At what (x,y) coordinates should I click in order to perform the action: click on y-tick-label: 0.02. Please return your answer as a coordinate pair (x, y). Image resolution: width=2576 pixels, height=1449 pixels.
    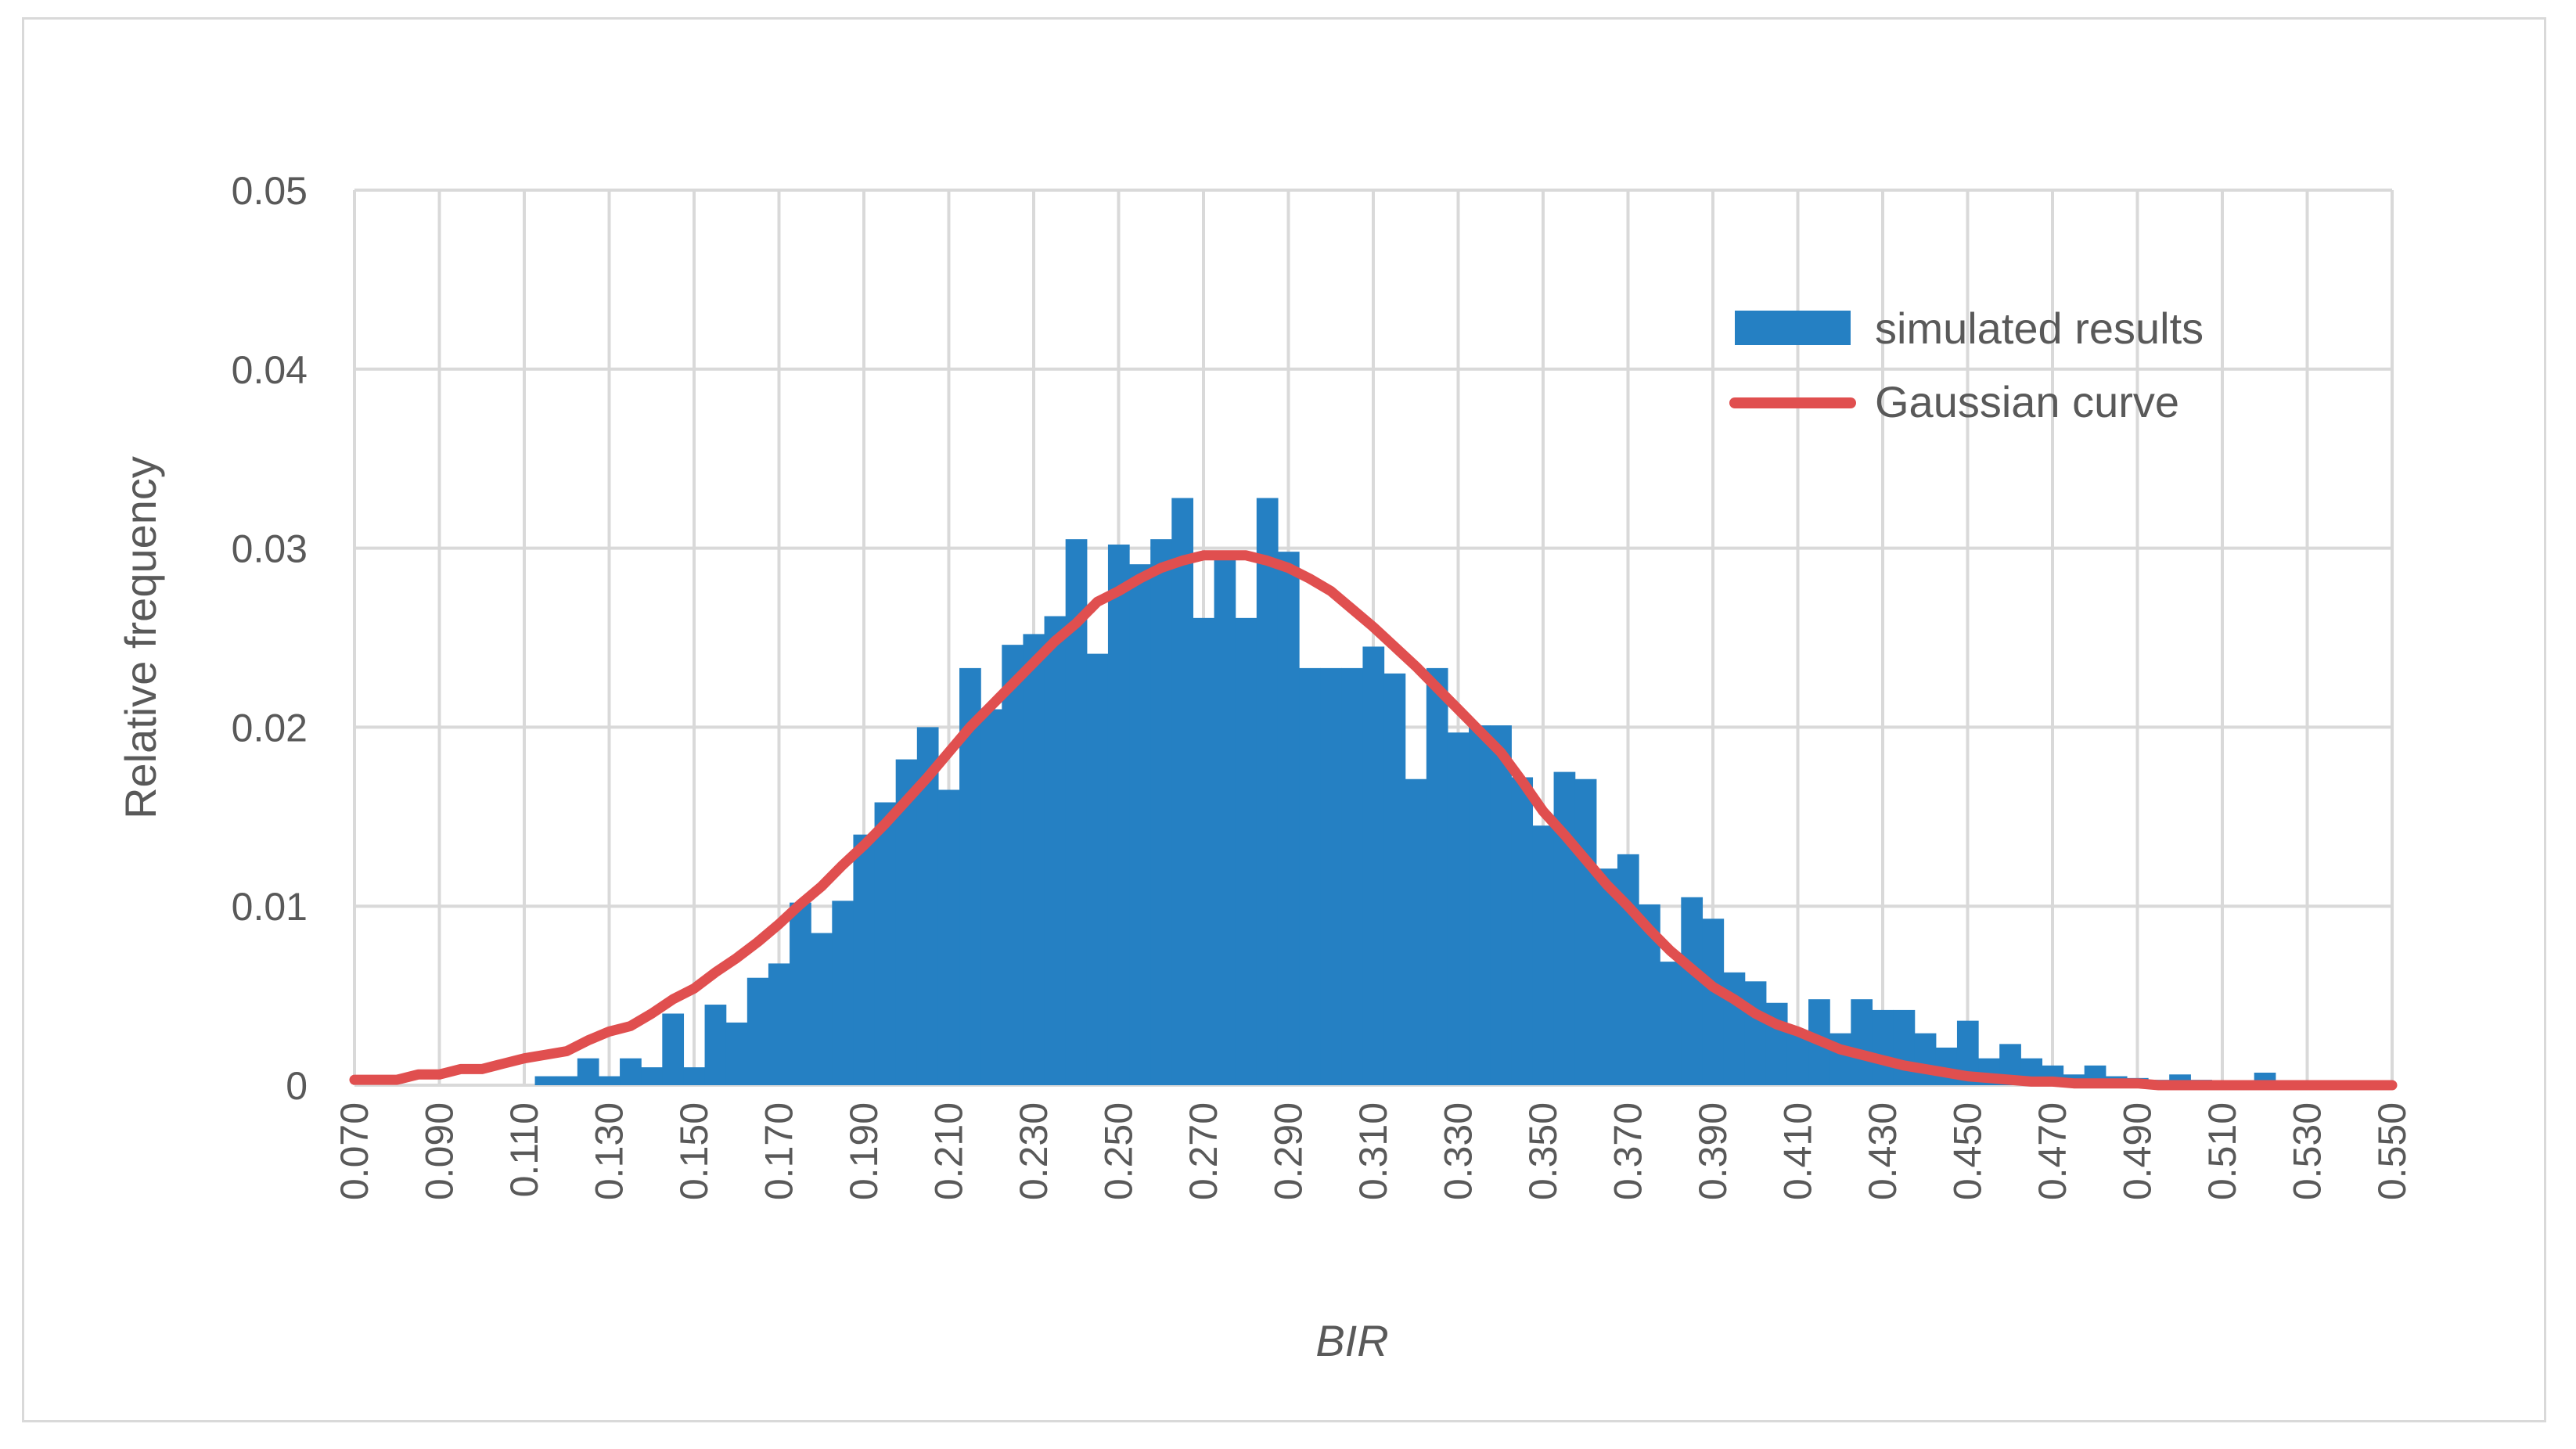
    Looking at the image, I should click on (270, 728).